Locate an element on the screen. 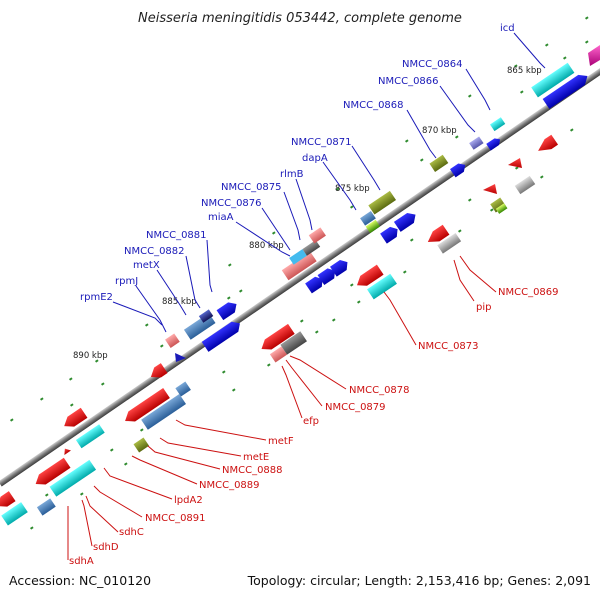 This screenshot has width=600, height=600. gene-nmcc0876 is located at coordinates (299, 266).